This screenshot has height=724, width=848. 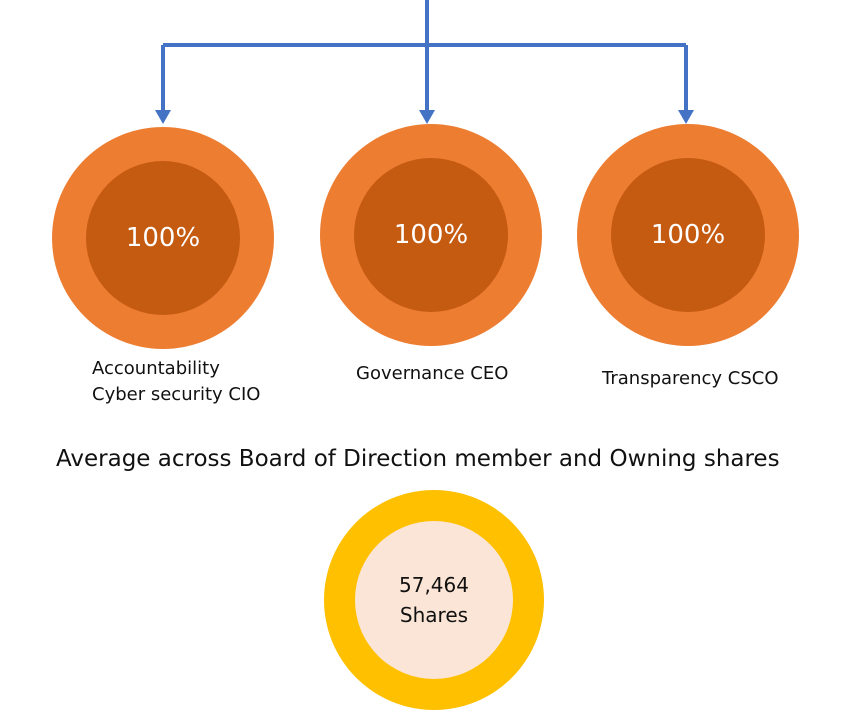 What do you see at coordinates (156, 368) in the screenshot?
I see `caption-line: Accountability` at bounding box center [156, 368].